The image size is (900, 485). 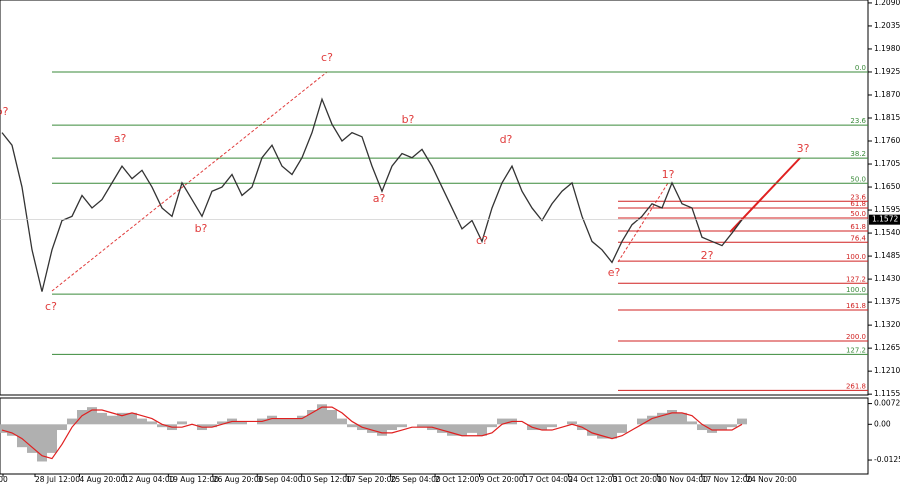 I want to click on x-tick-label: 2 Oct 12:00, so click(x=457, y=479).